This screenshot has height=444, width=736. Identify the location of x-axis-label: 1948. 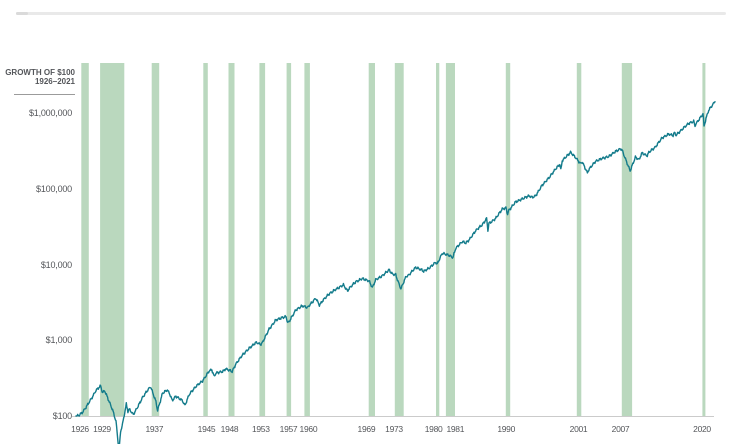
(229, 429).